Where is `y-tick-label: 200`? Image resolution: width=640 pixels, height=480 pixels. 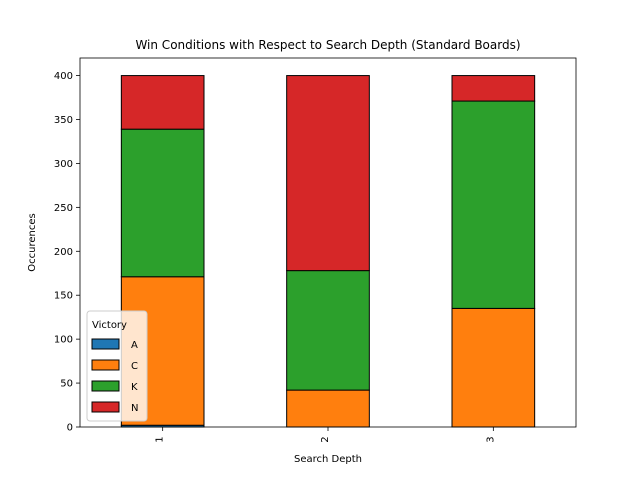
y-tick-label: 200 is located at coordinates (63, 252).